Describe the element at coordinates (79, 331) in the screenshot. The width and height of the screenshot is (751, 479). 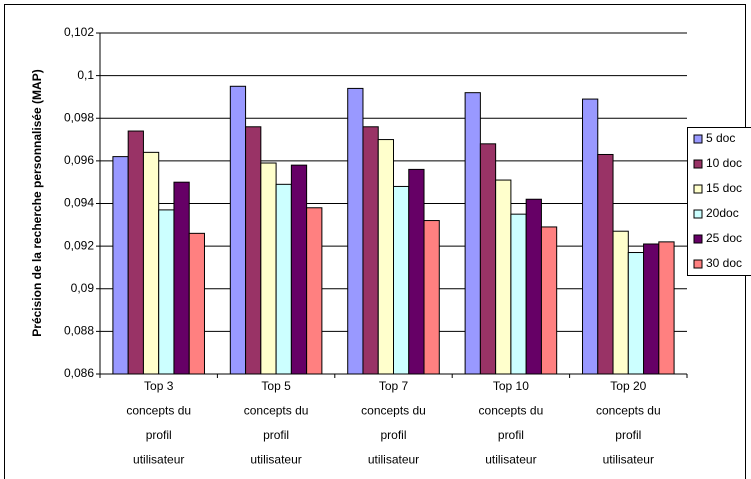
I see `y-tick-label: 0,088` at that location.